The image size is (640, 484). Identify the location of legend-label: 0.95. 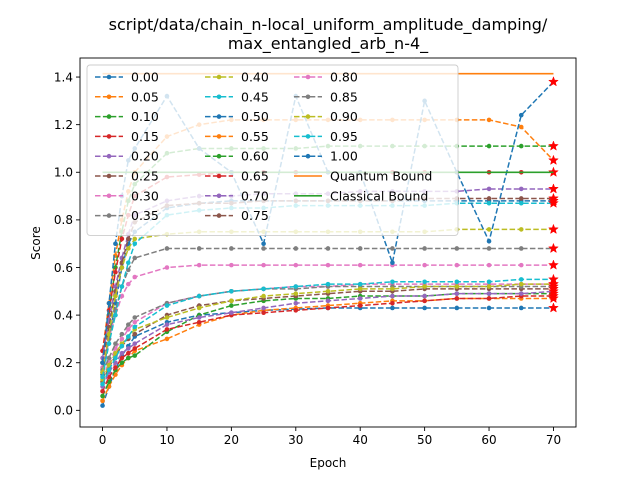
(344, 136).